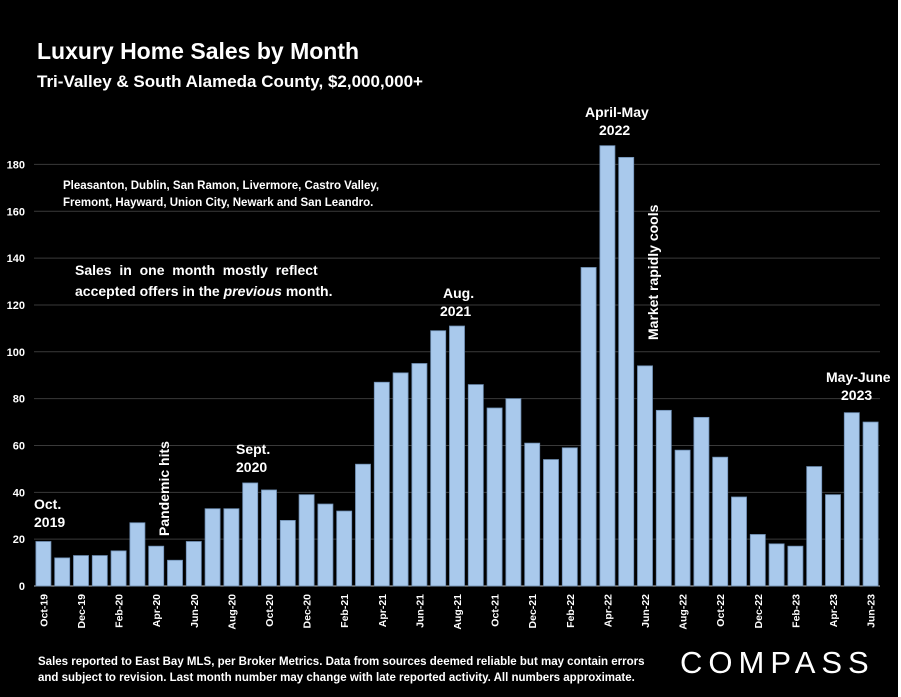  I want to click on x-tick-label-Apr-20: Apr-20, so click(157, 610).